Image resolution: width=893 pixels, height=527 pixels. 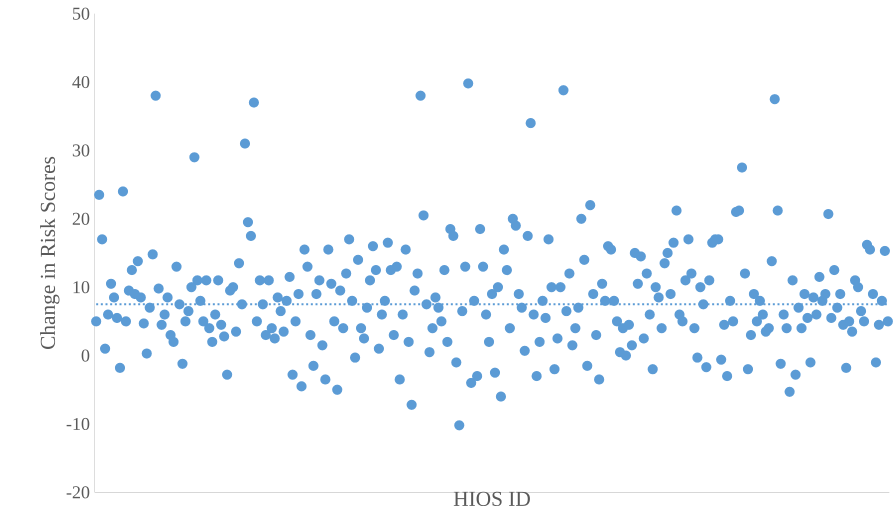 What do you see at coordinates (86, 355) in the screenshot?
I see `y-tick-label: 0` at bounding box center [86, 355].